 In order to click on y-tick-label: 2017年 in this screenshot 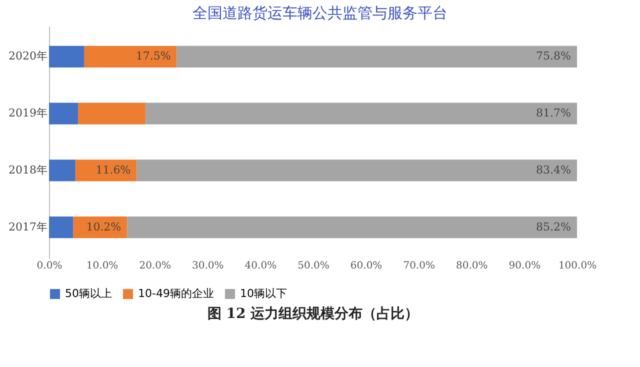, I will do `click(28, 227)`.